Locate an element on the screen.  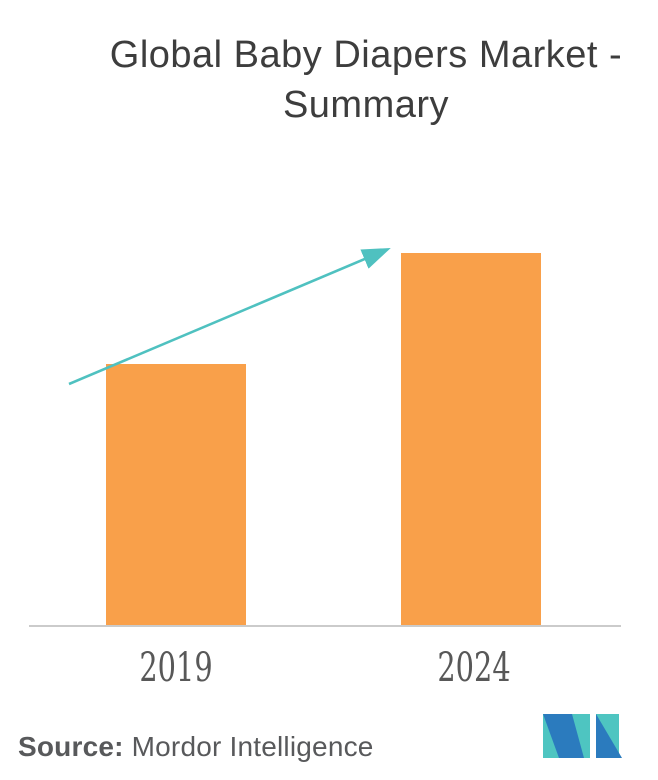
mordor-intelligence-logo-icon is located at coordinates (582, 736).